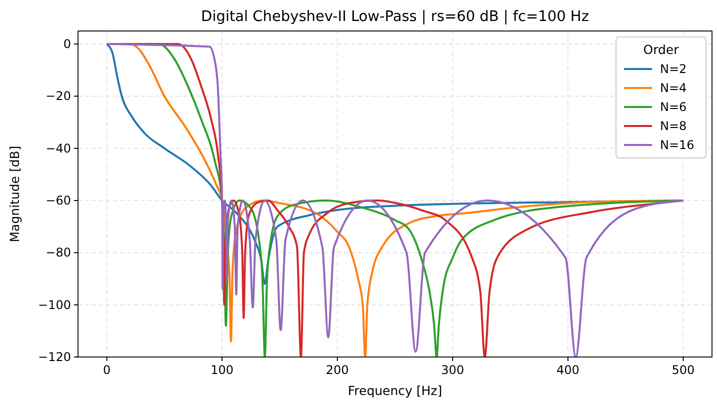 The width and height of the screenshot is (717, 402). What do you see at coordinates (568, 370) in the screenshot?
I see `x-tick-label: 400` at bounding box center [568, 370].